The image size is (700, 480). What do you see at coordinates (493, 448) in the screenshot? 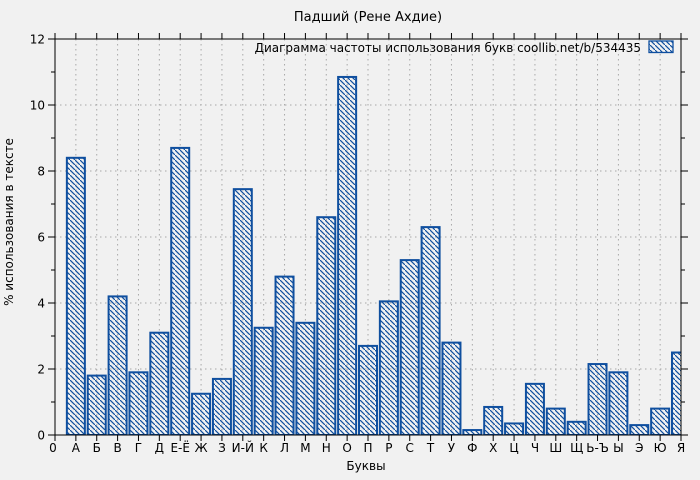
I see `x-tick-label: Х` at bounding box center [493, 448].